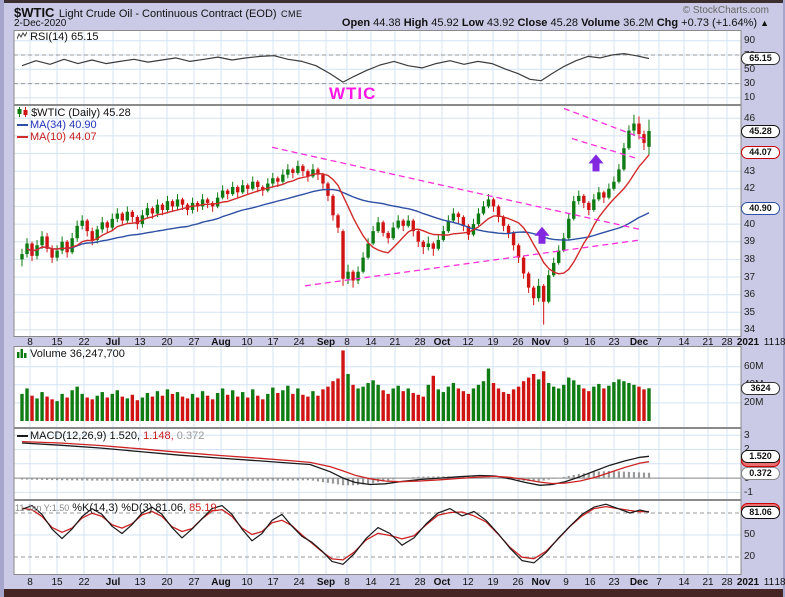 This screenshot has width=785, height=597. Describe the element at coordinates (750, 277) in the screenshot. I see `y-axis-label: 37` at that location.